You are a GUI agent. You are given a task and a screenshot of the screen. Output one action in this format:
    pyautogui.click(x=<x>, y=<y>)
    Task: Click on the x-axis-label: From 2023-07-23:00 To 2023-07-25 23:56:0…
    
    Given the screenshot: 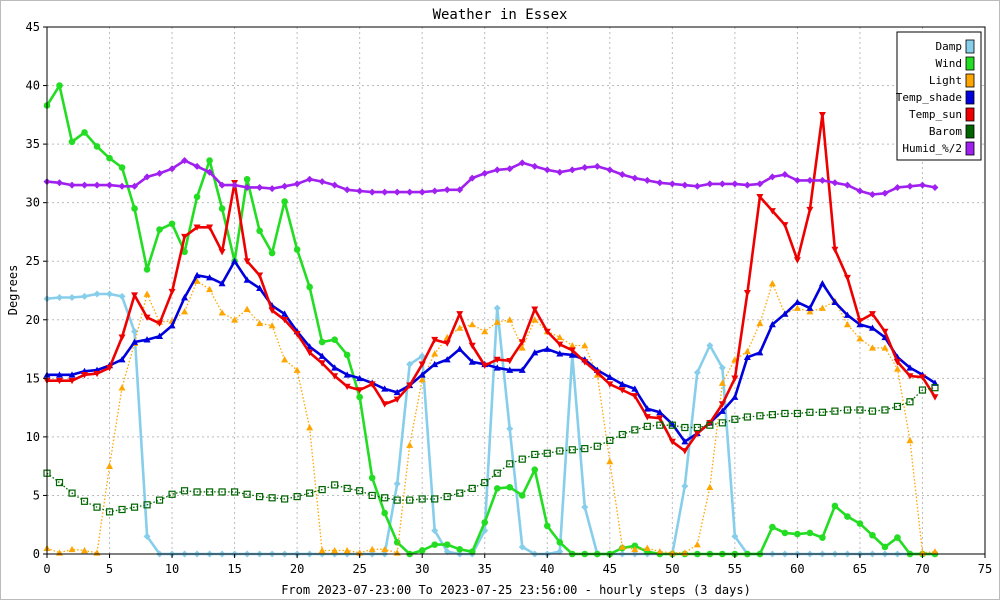 What is the action you would take?
    pyautogui.click(x=516, y=590)
    